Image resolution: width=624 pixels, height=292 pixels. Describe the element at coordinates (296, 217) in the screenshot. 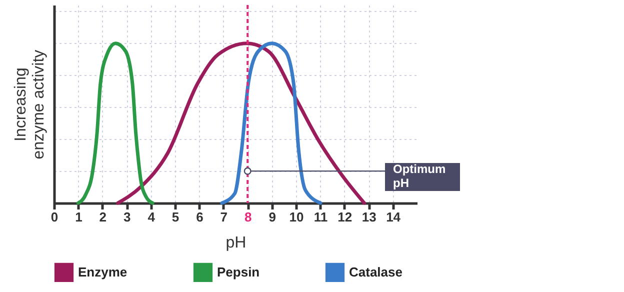

I see `x-tick-label: 10` at that location.